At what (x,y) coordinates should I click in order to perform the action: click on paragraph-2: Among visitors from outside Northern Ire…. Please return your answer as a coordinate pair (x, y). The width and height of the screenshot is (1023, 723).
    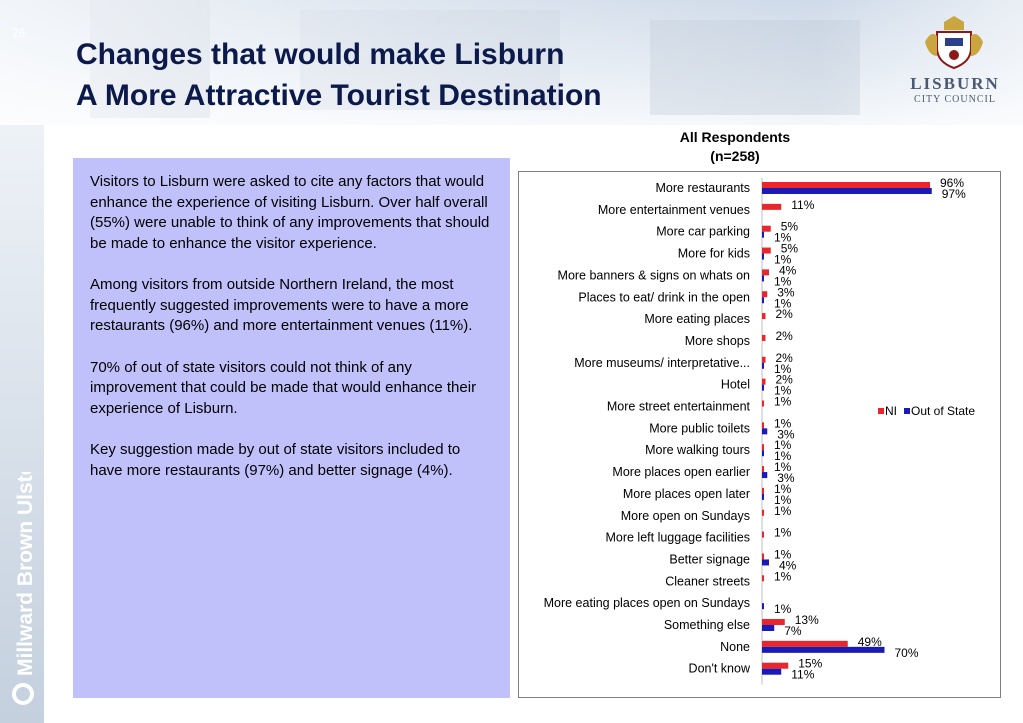
    Looking at the image, I should click on (281, 305).